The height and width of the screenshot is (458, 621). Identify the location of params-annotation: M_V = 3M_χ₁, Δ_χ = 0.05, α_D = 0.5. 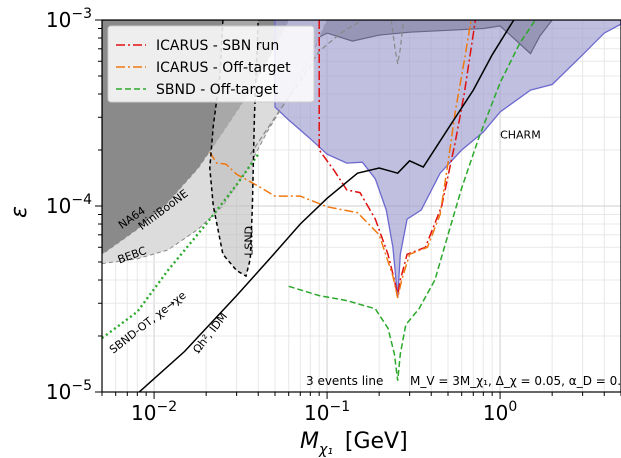
(515, 381).